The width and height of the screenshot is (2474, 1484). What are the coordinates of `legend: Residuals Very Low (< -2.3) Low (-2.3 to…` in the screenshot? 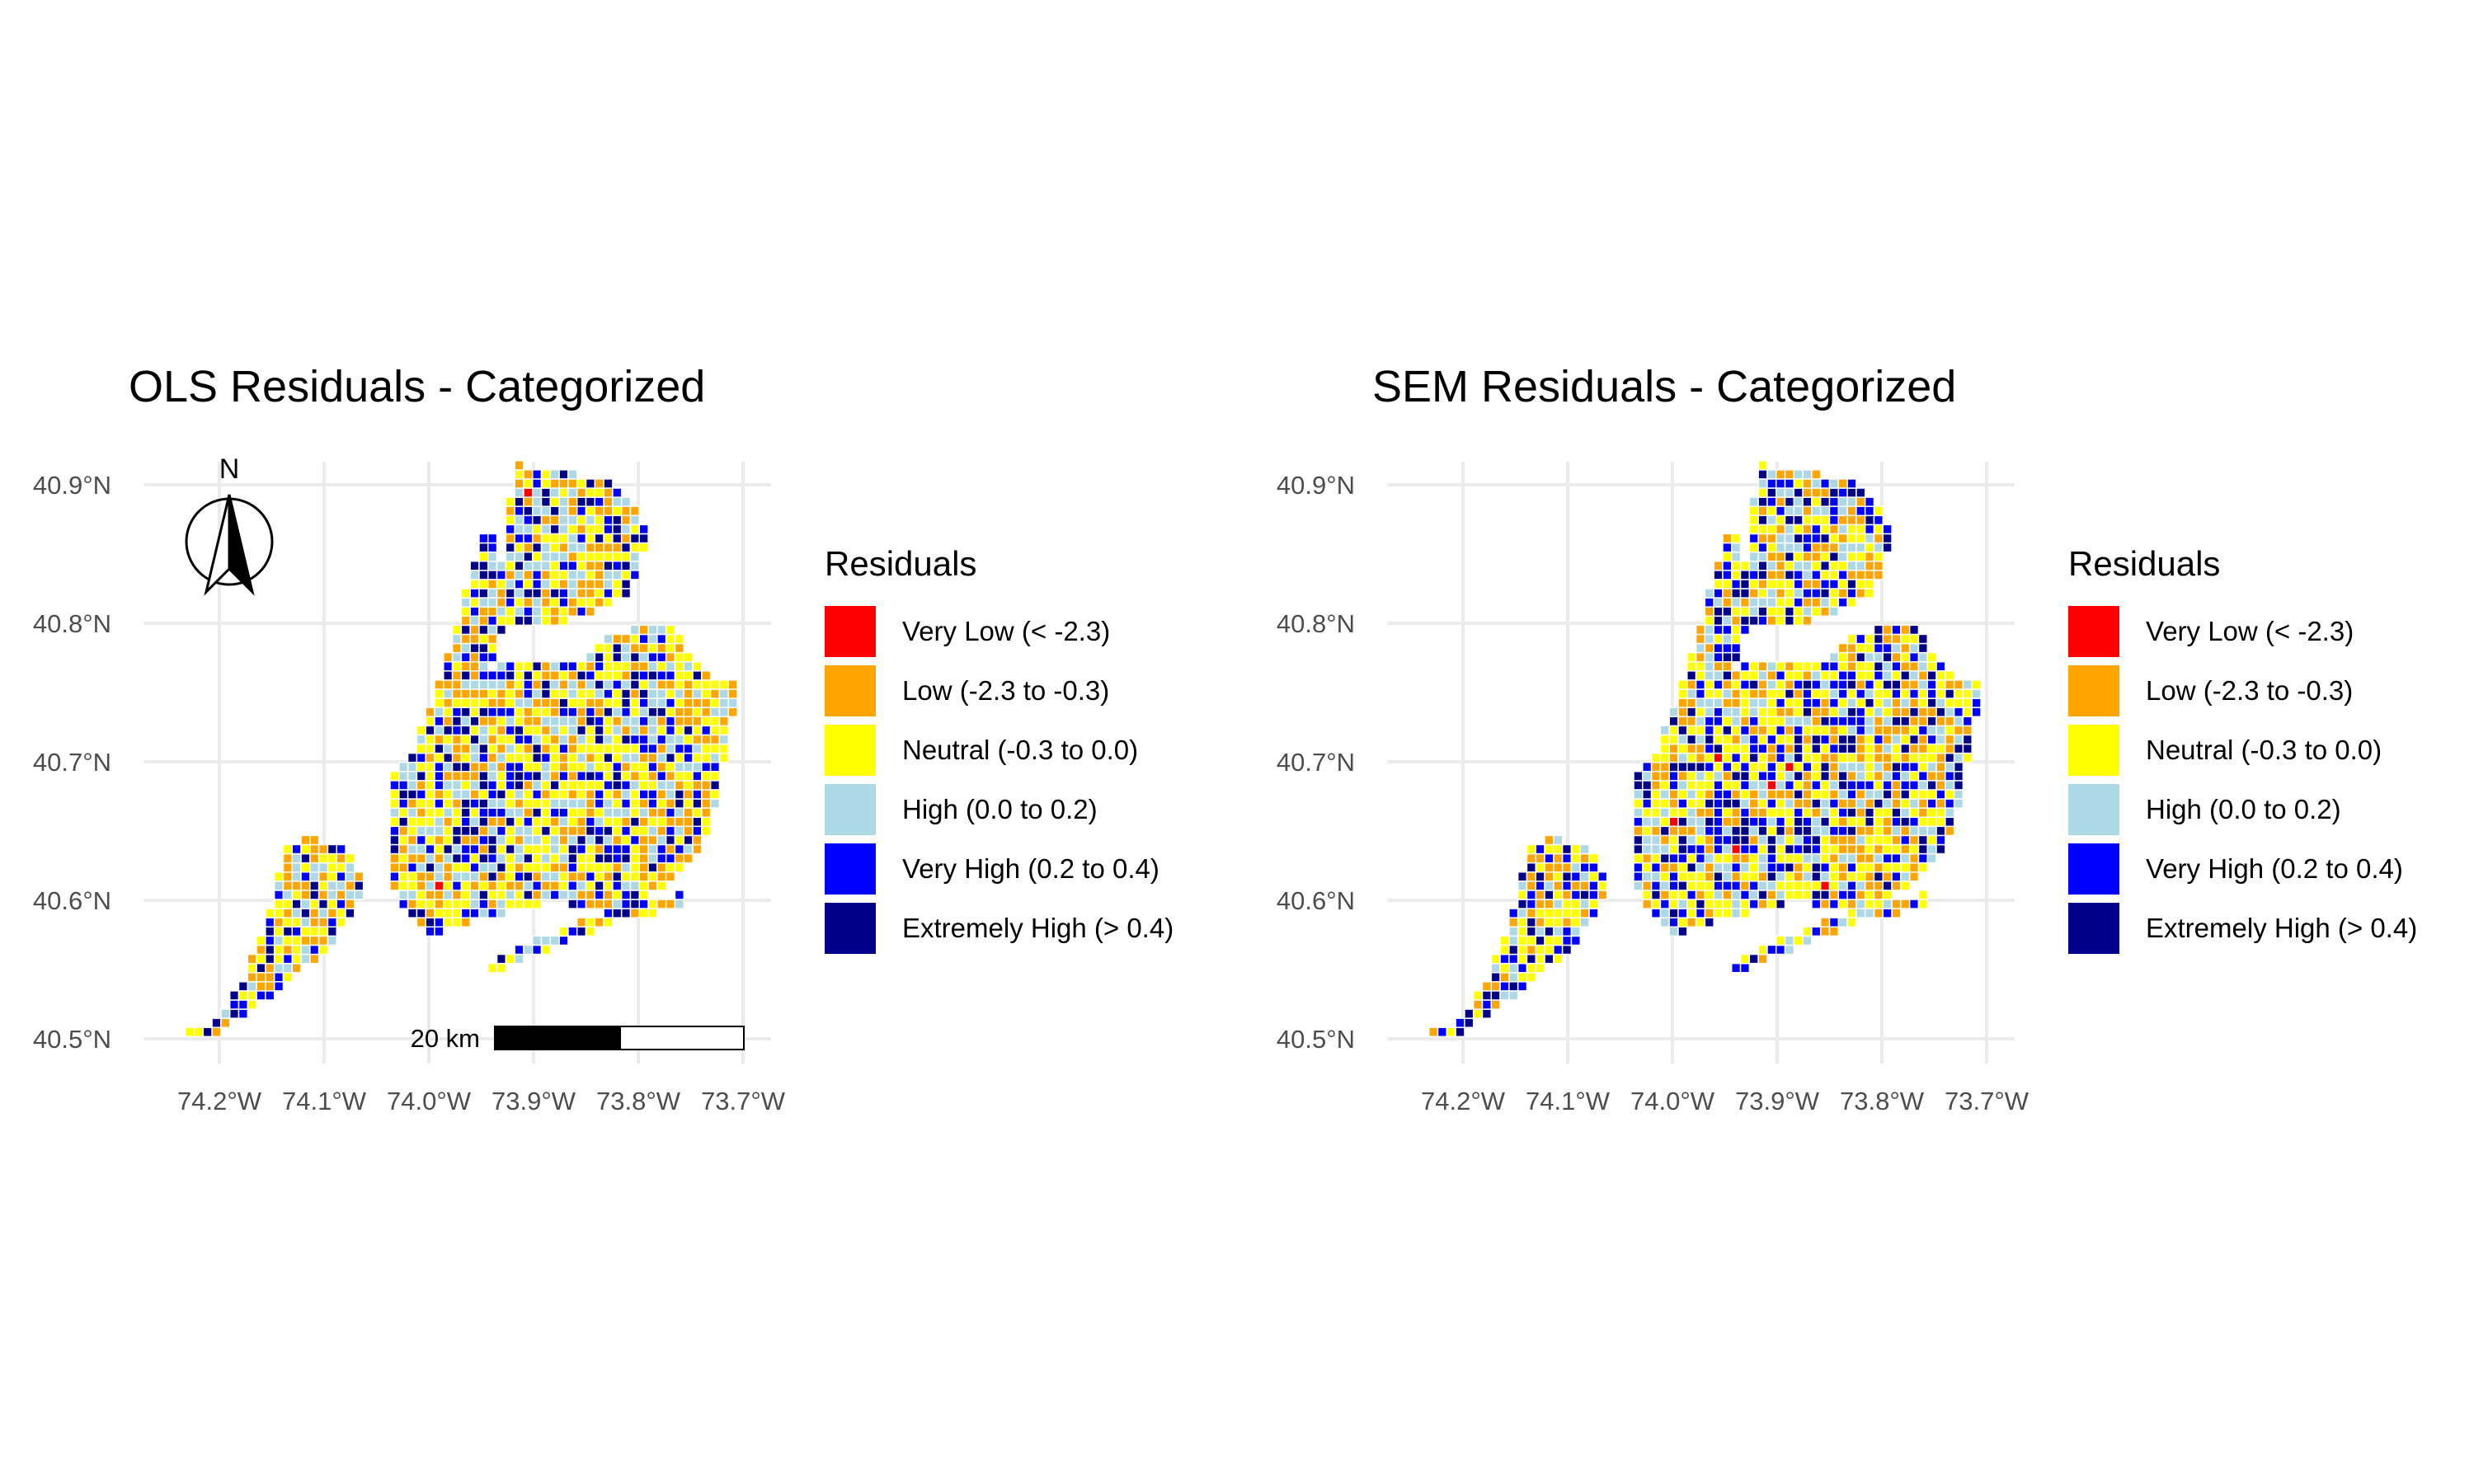 It's located at (2242, 751).